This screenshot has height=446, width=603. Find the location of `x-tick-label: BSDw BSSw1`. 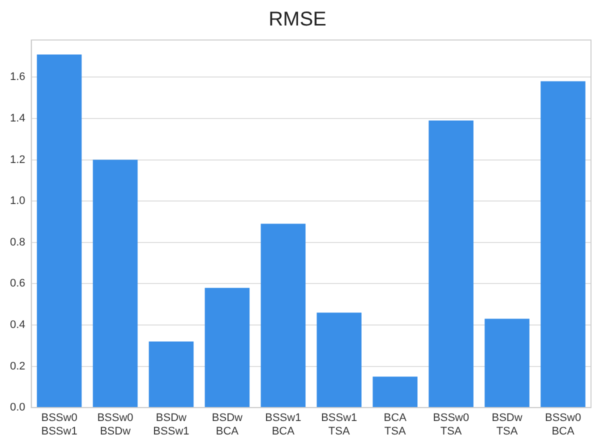

x-tick-label: BSDw BSSw1 is located at coordinates (171, 425).